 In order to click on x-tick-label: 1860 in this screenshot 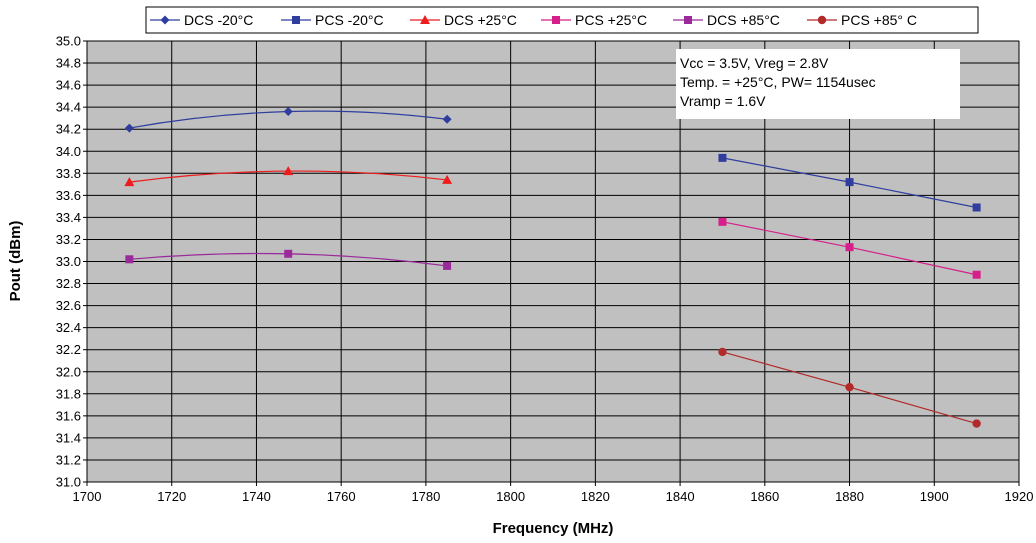, I will do `click(764, 496)`.